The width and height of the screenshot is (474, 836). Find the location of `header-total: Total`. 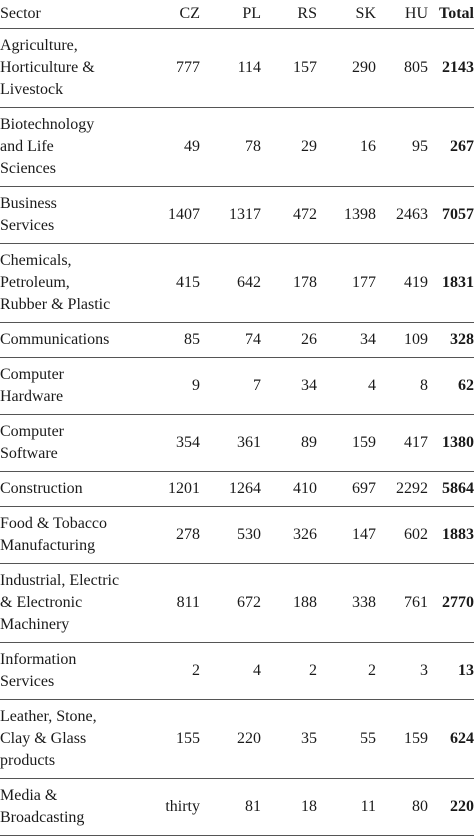

header-total: Total is located at coordinates (453, 14).